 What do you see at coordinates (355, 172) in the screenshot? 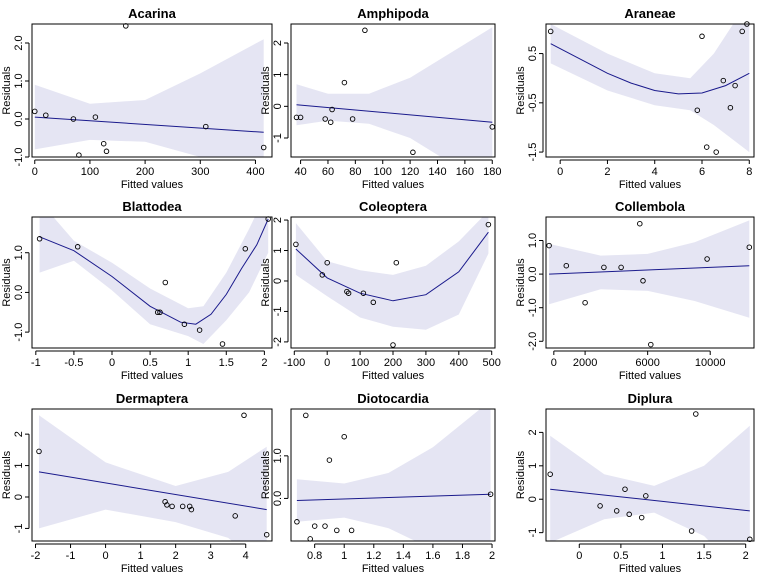
I see `x-tick-label: 80` at bounding box center [355, 172].